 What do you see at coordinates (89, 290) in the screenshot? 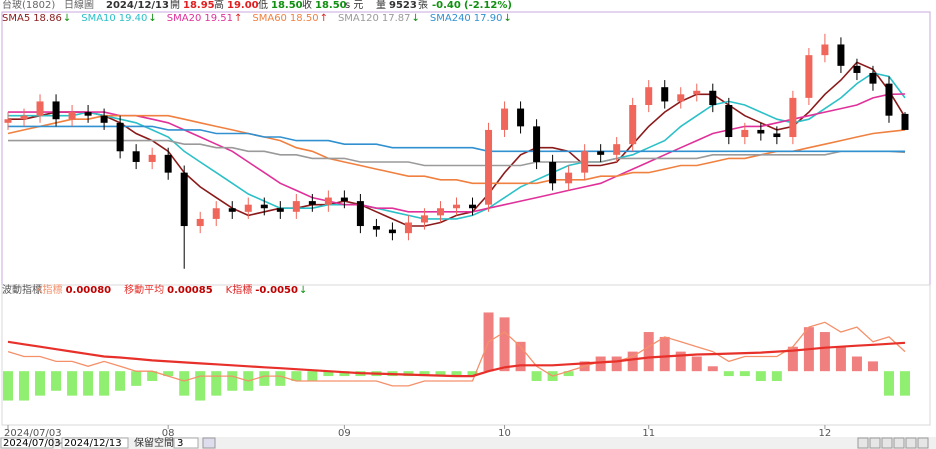
I see `legend-value: 0.00080` at bounding box center [89, 290].